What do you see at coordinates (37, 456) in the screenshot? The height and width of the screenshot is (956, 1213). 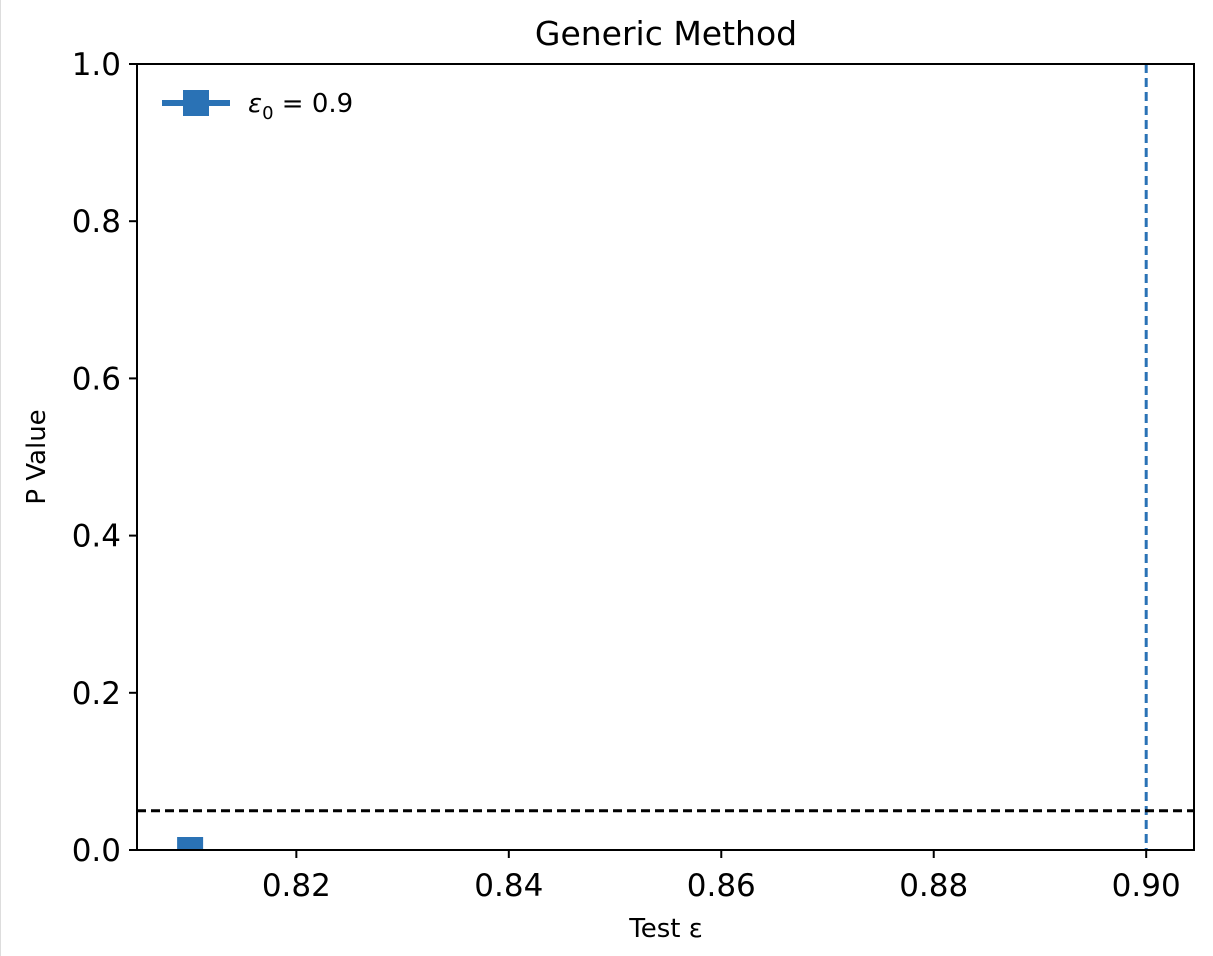 I see `y-axis-label: P Value` at bounding box center [37, 456].